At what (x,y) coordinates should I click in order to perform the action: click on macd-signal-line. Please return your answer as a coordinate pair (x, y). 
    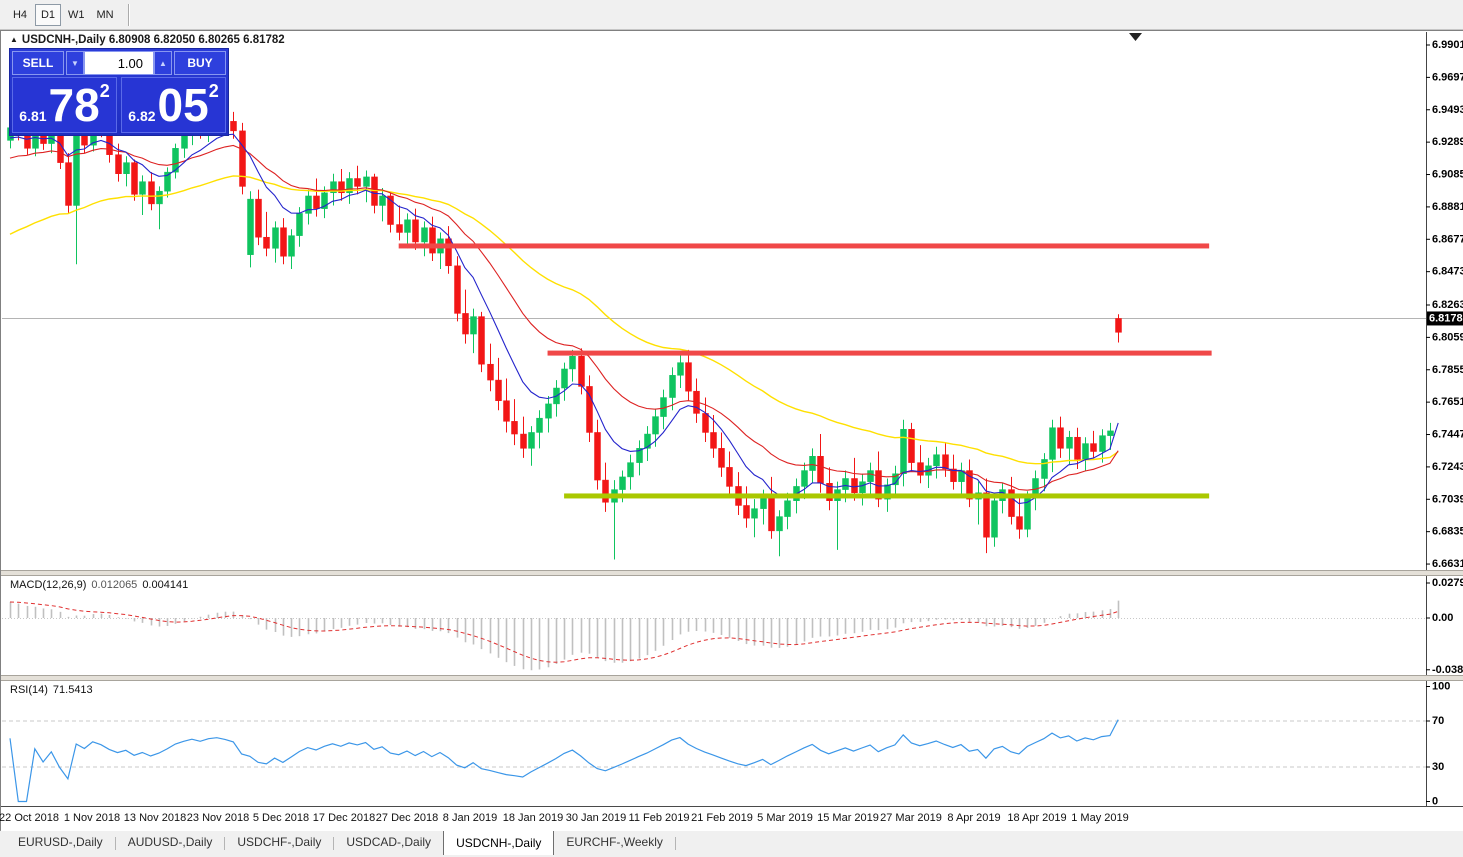
    Looking at the image, I should click on (564, 632).